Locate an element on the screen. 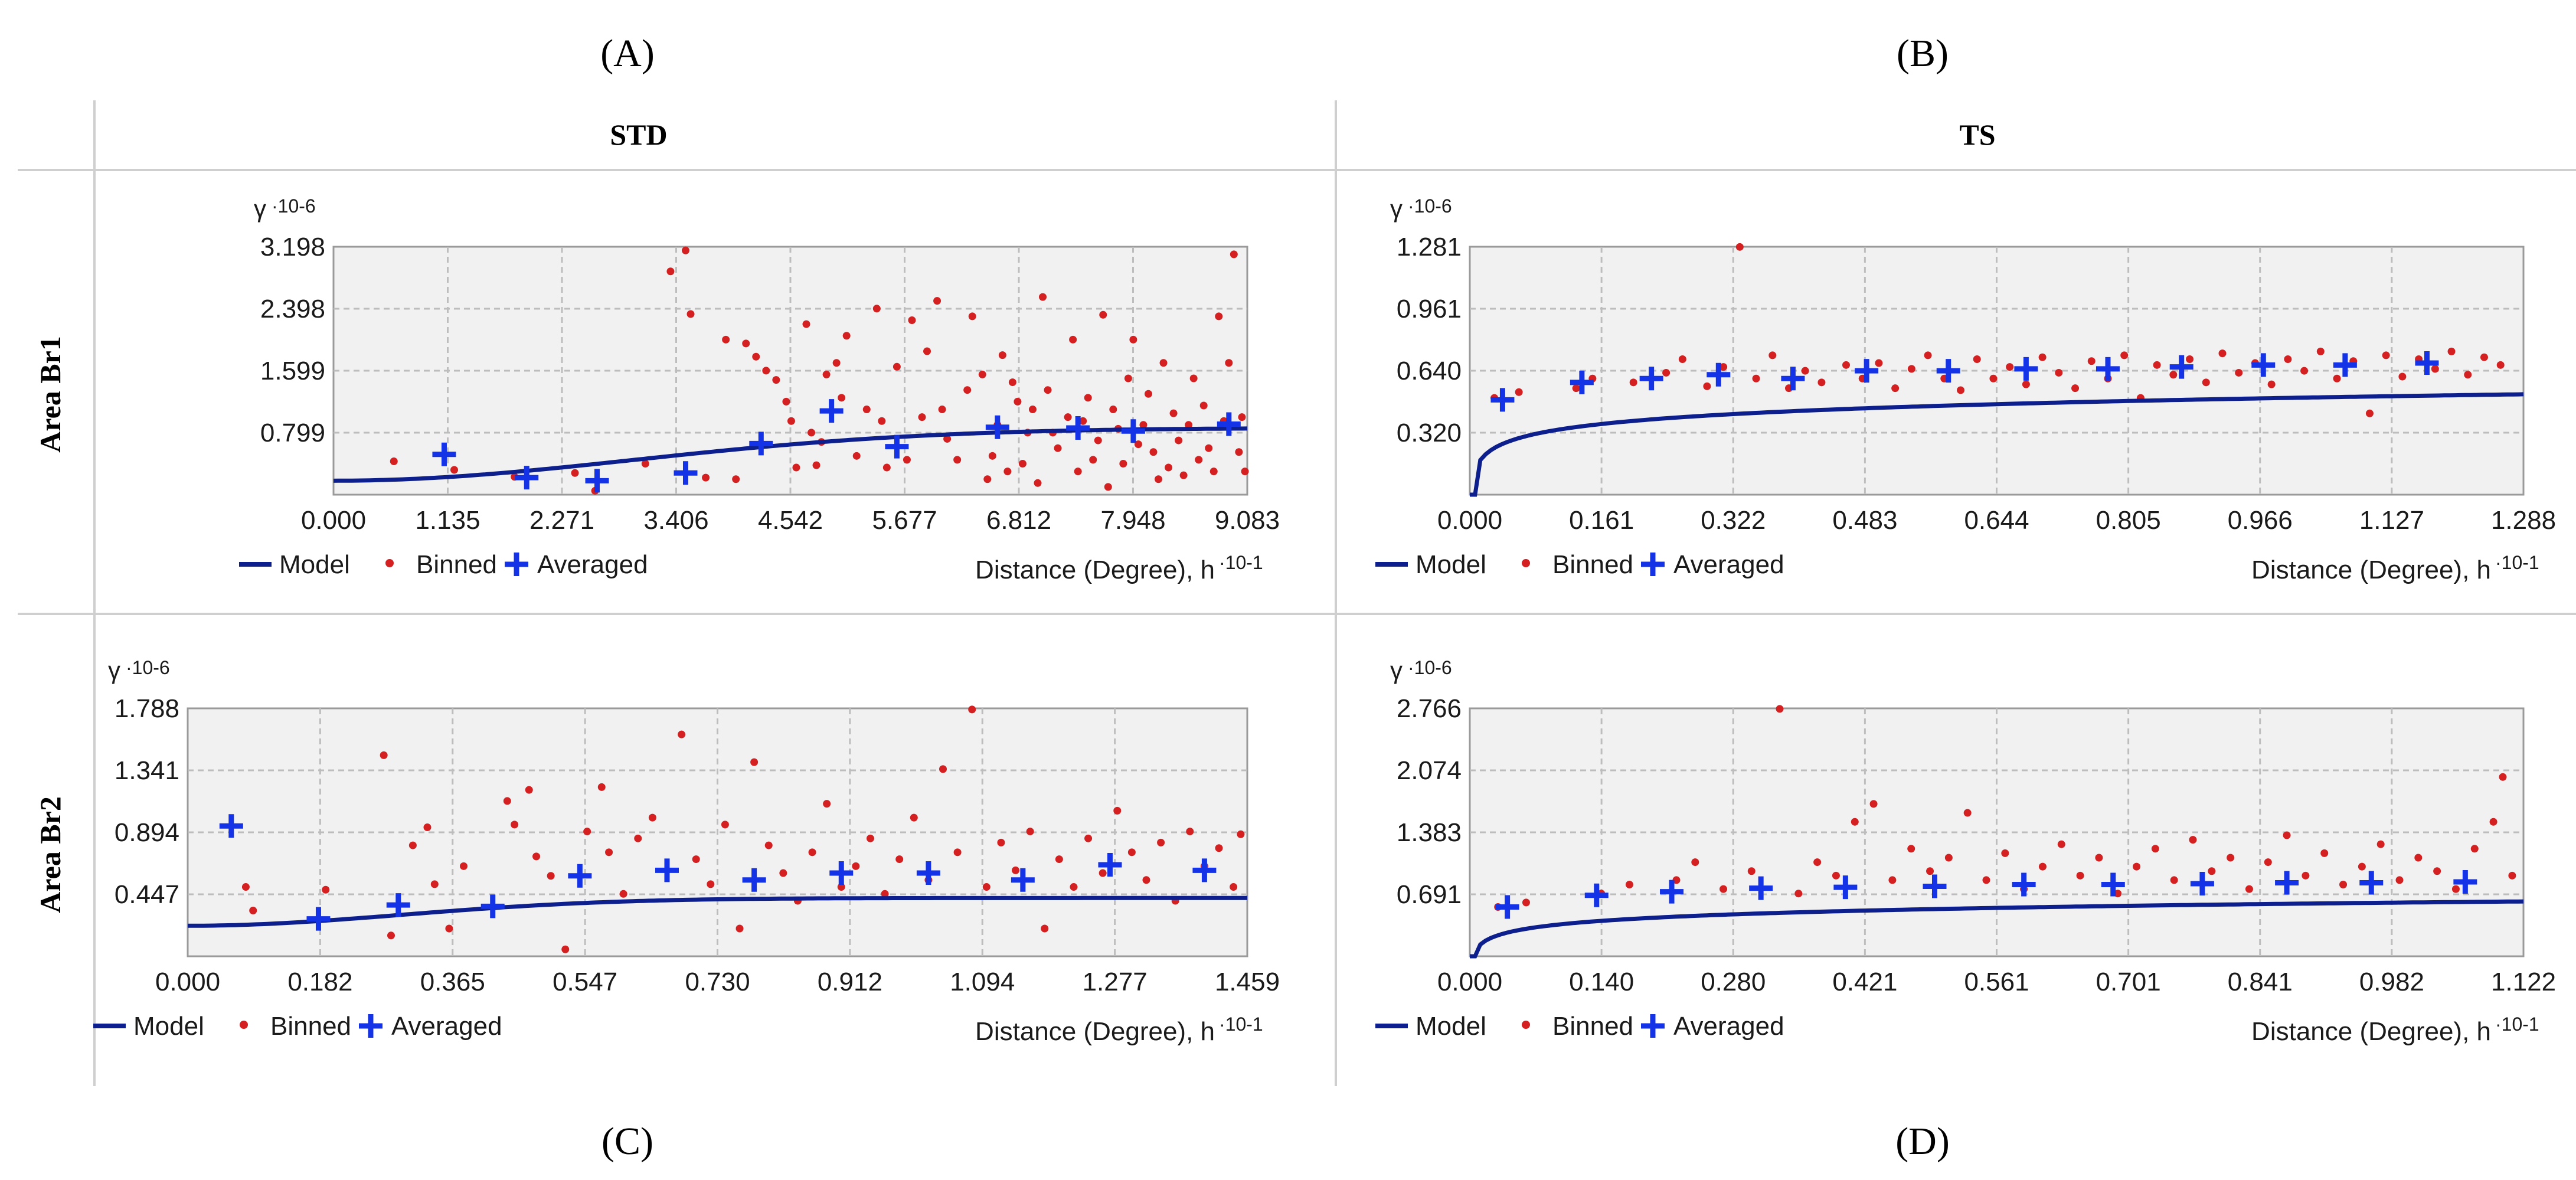  y-tick-label: 0.691 is located at coordinates (1429, 894).